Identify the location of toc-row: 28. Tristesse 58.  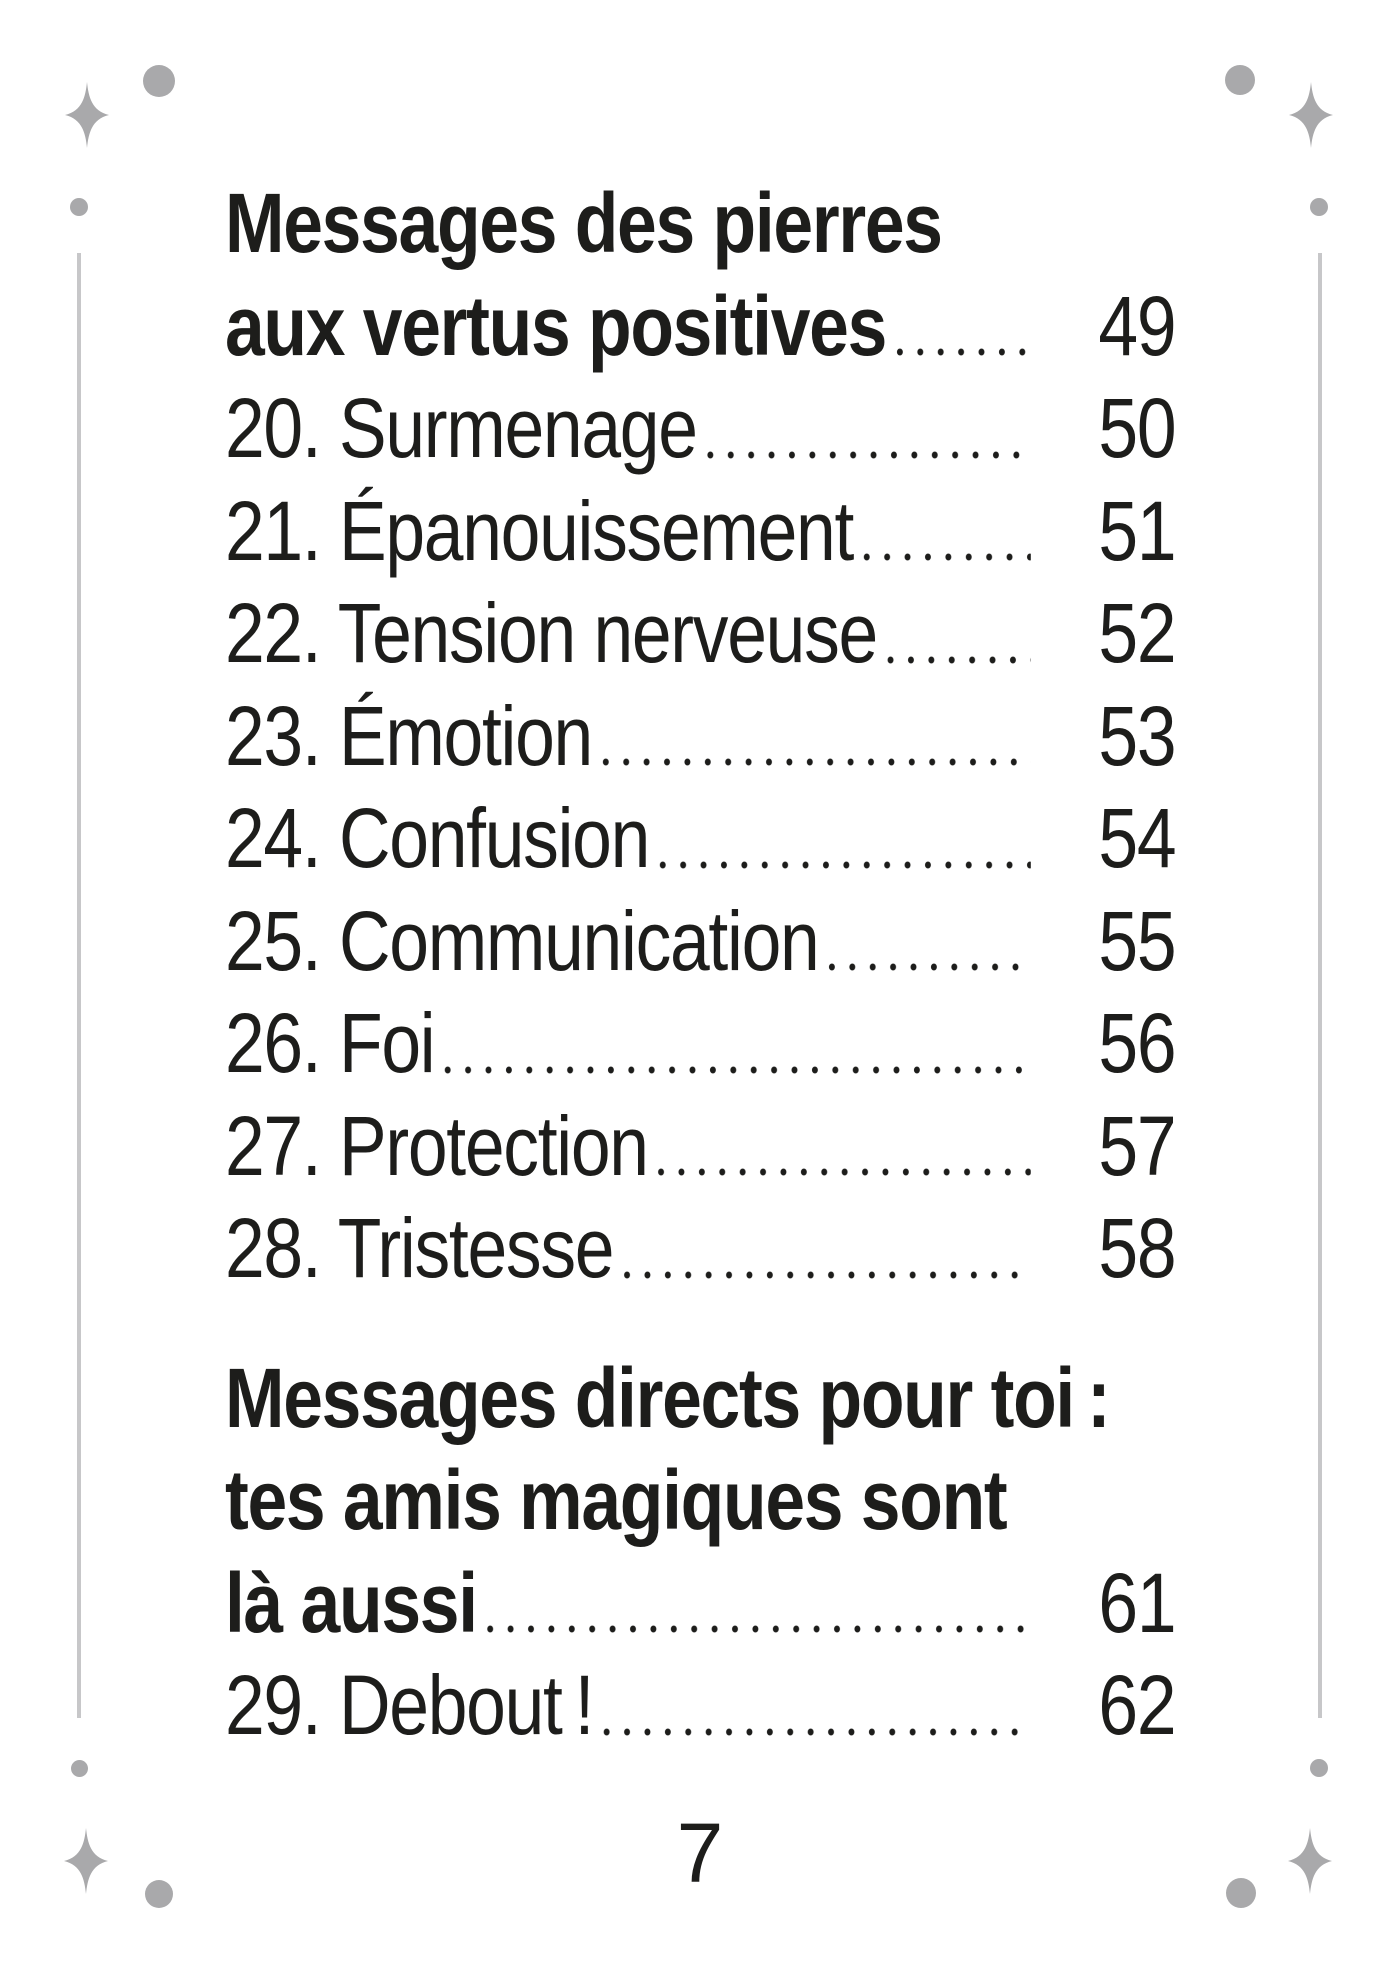
(701, 1248).